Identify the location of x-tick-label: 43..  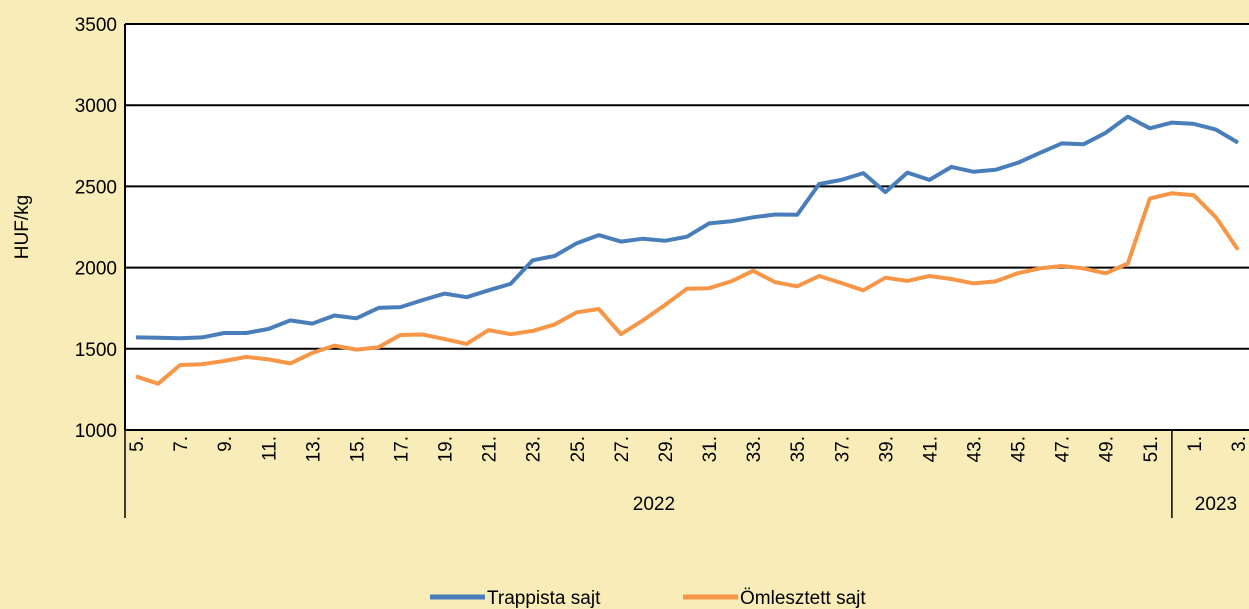
(975, 449).